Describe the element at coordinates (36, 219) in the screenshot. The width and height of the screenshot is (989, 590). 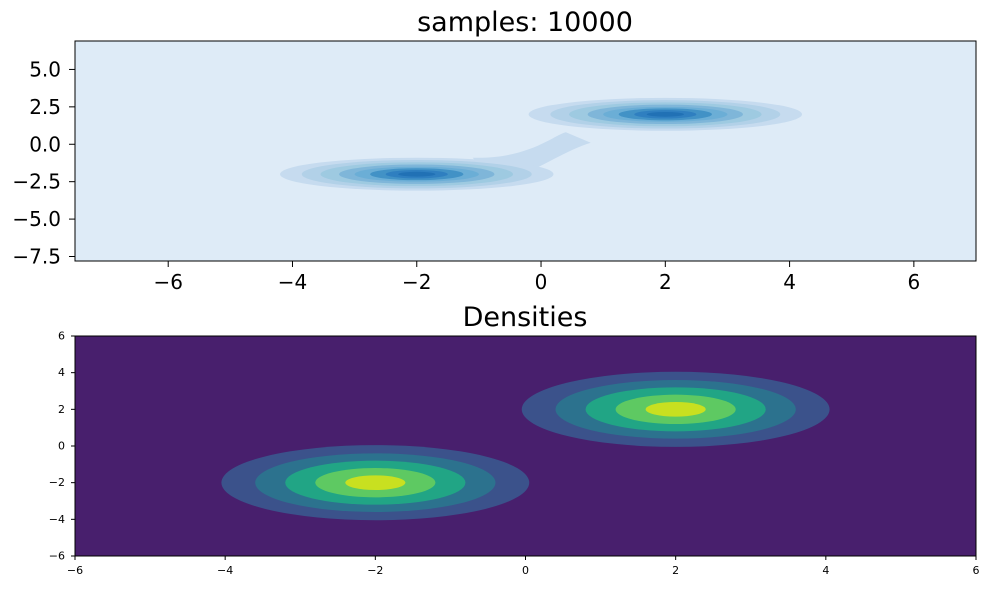
I see `chart-1-y-tick-label: −5.0` at that location.